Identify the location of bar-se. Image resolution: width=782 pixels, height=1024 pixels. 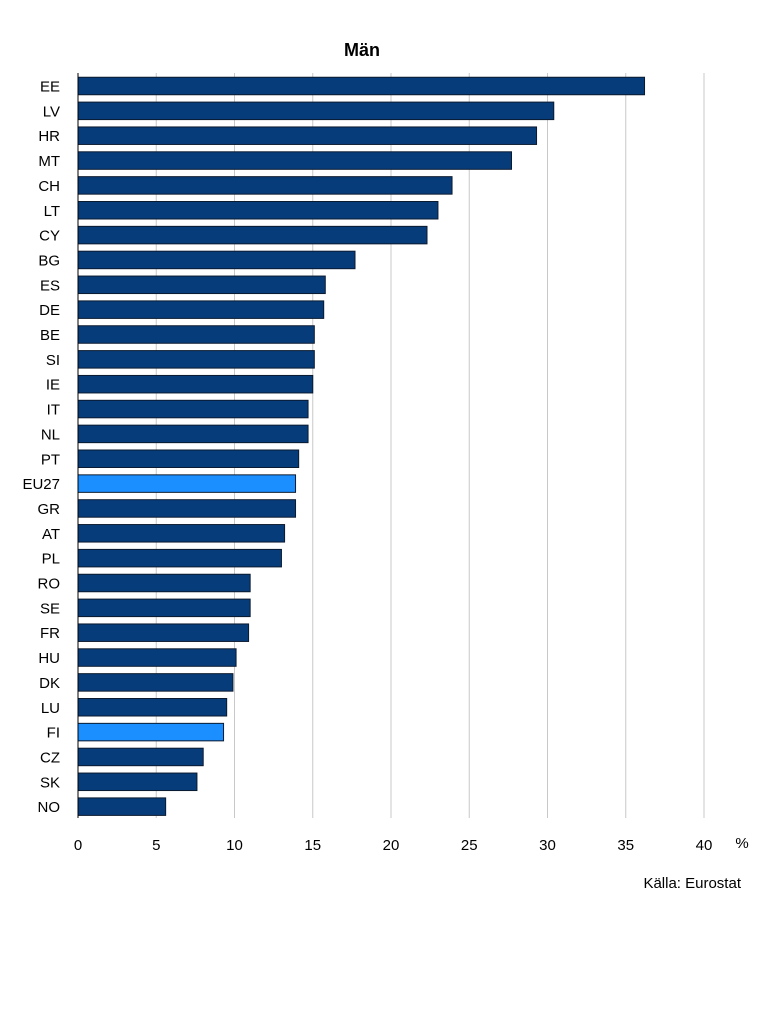
(164, 608).